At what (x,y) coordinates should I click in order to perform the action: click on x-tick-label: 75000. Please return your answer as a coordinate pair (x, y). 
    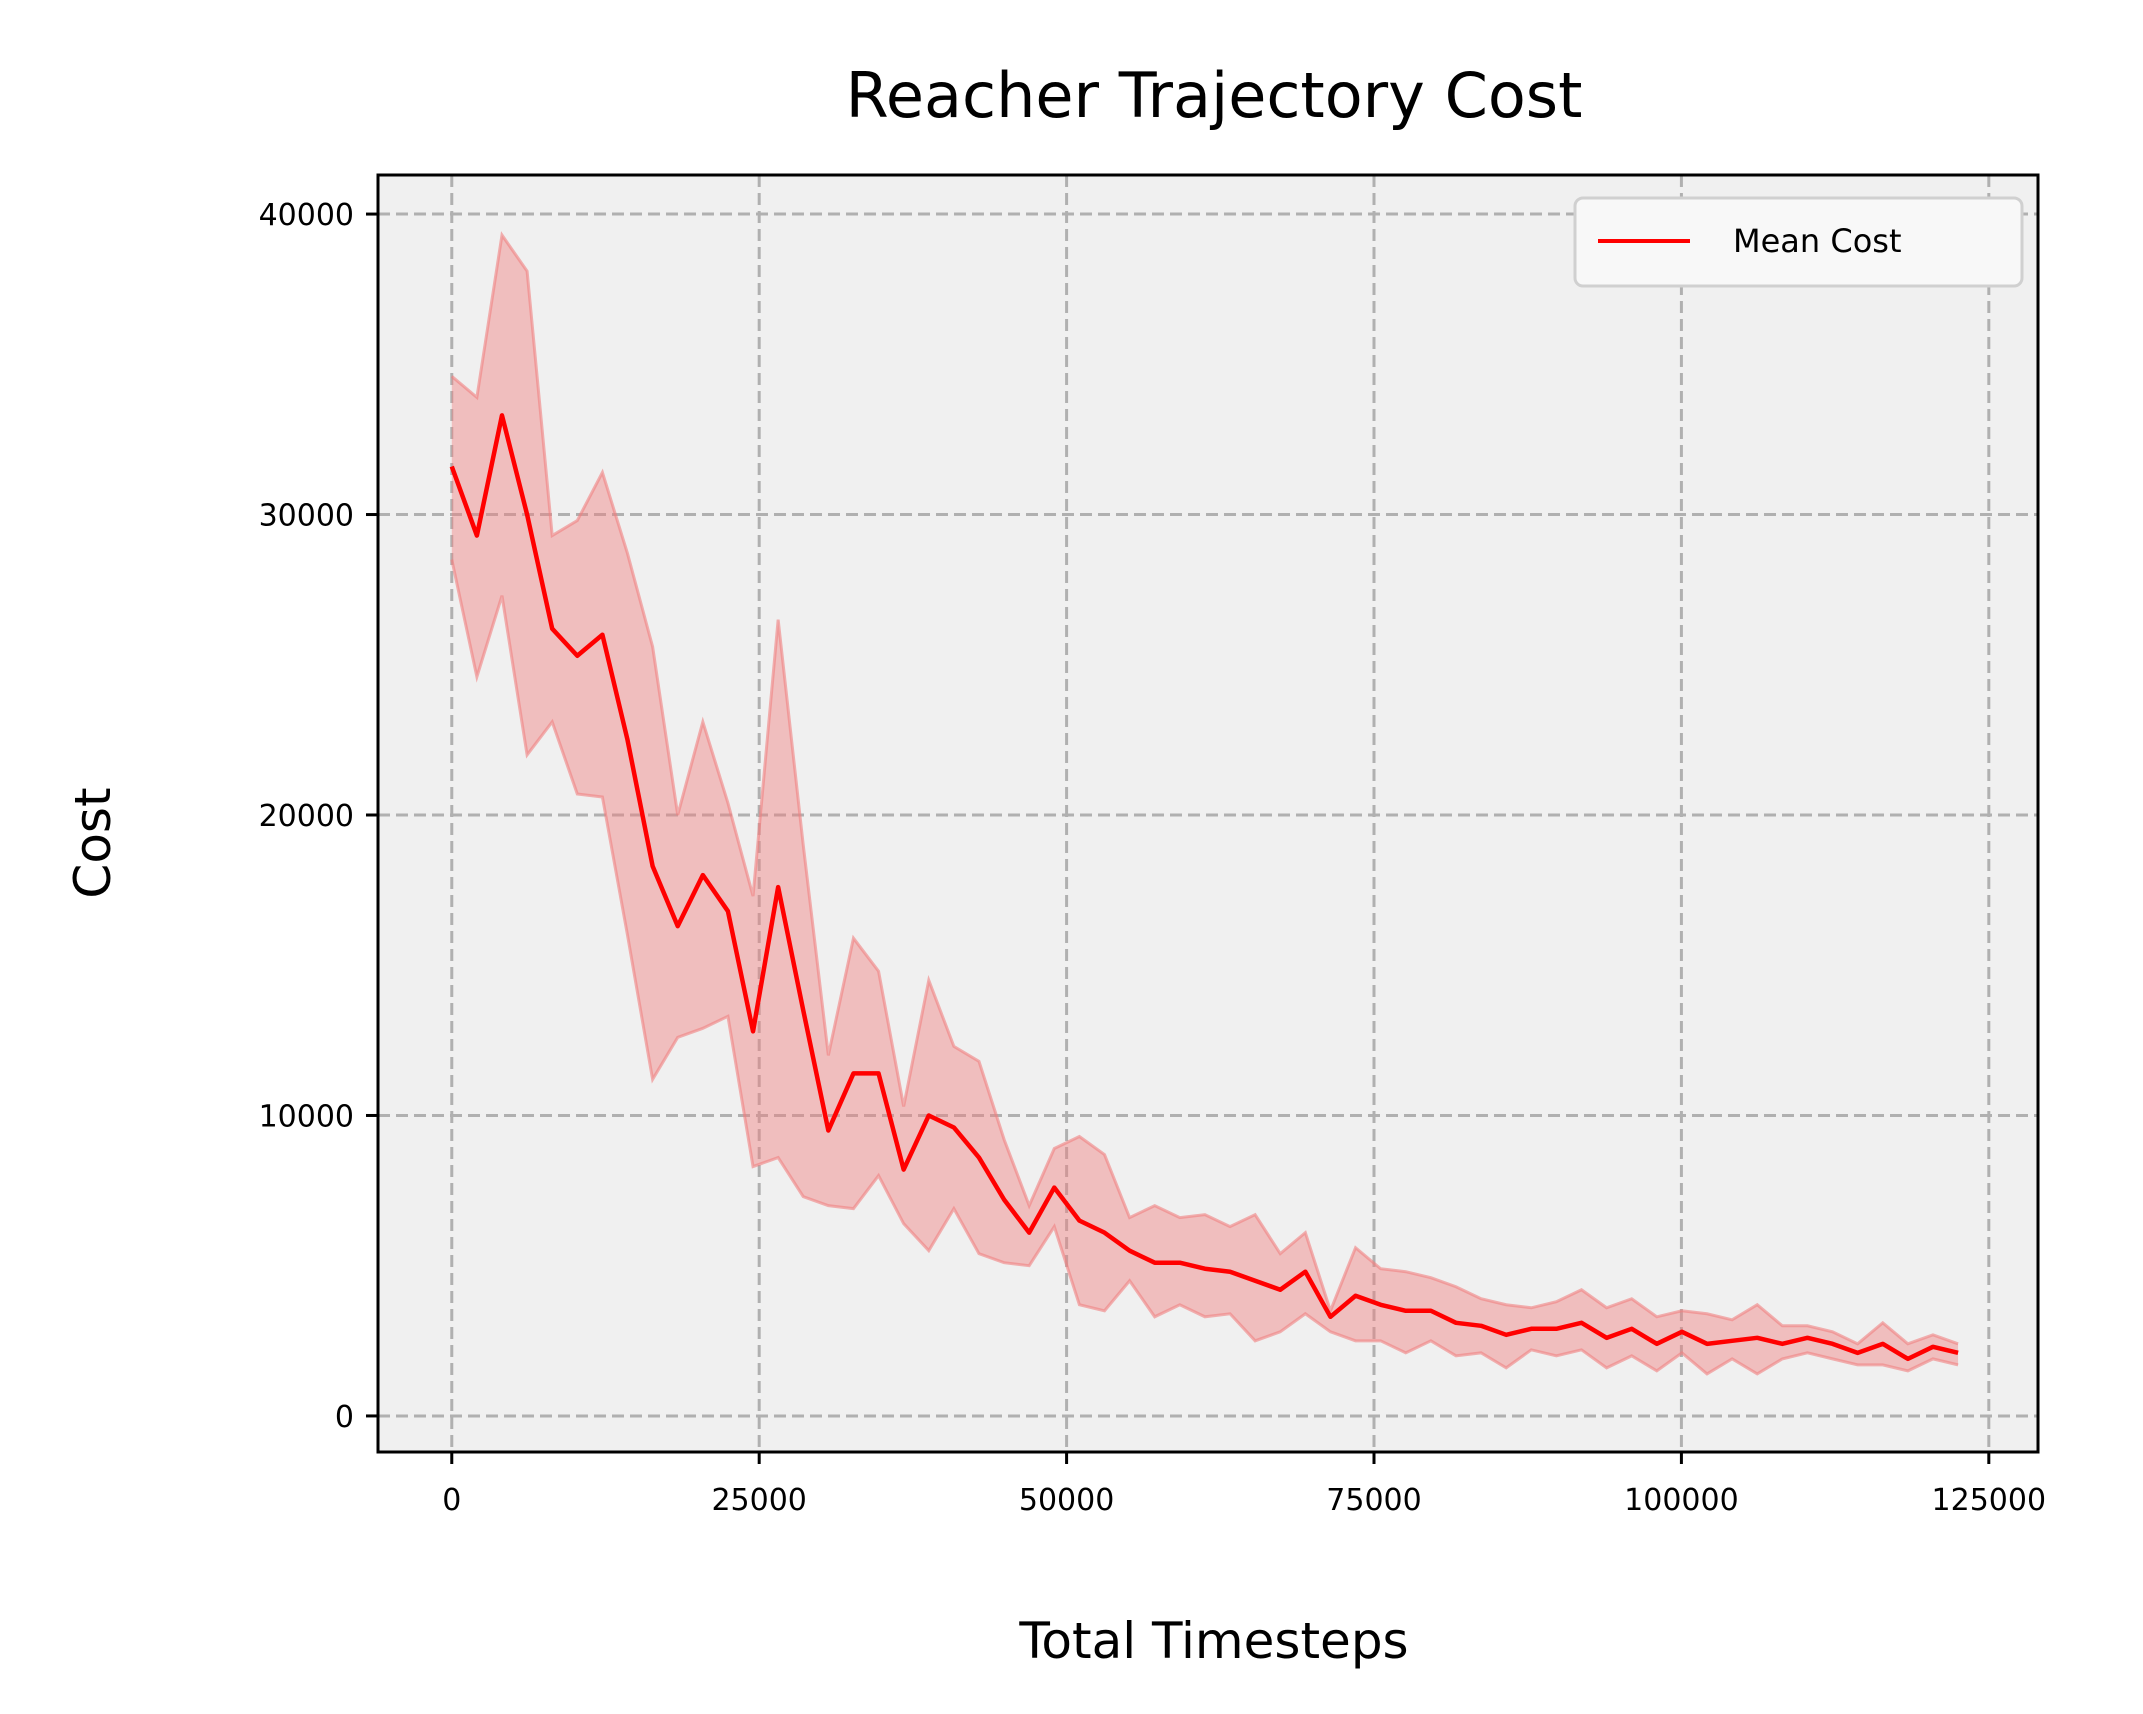
    Looking at the image, I should click on (1373, 1500).